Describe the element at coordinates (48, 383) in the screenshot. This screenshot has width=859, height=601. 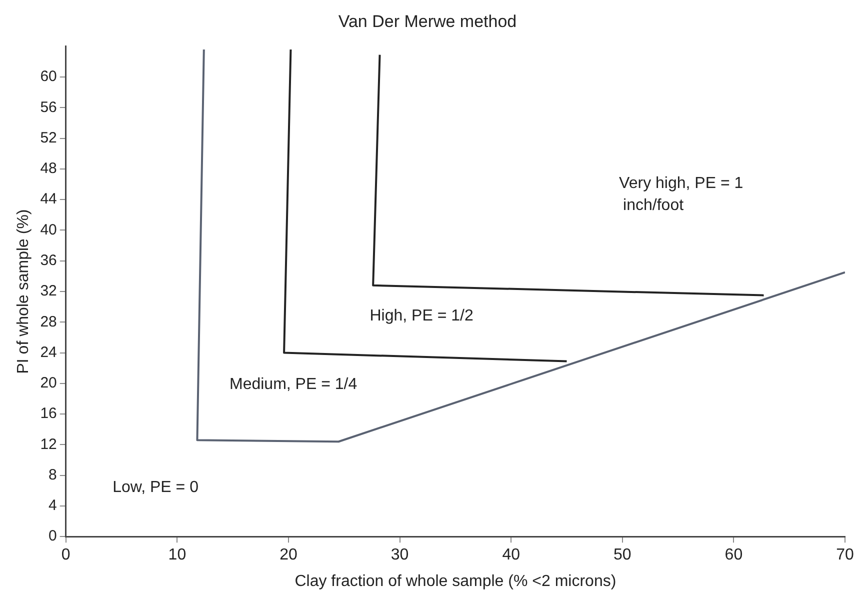
I see `y-tick-label: 20` at that location.